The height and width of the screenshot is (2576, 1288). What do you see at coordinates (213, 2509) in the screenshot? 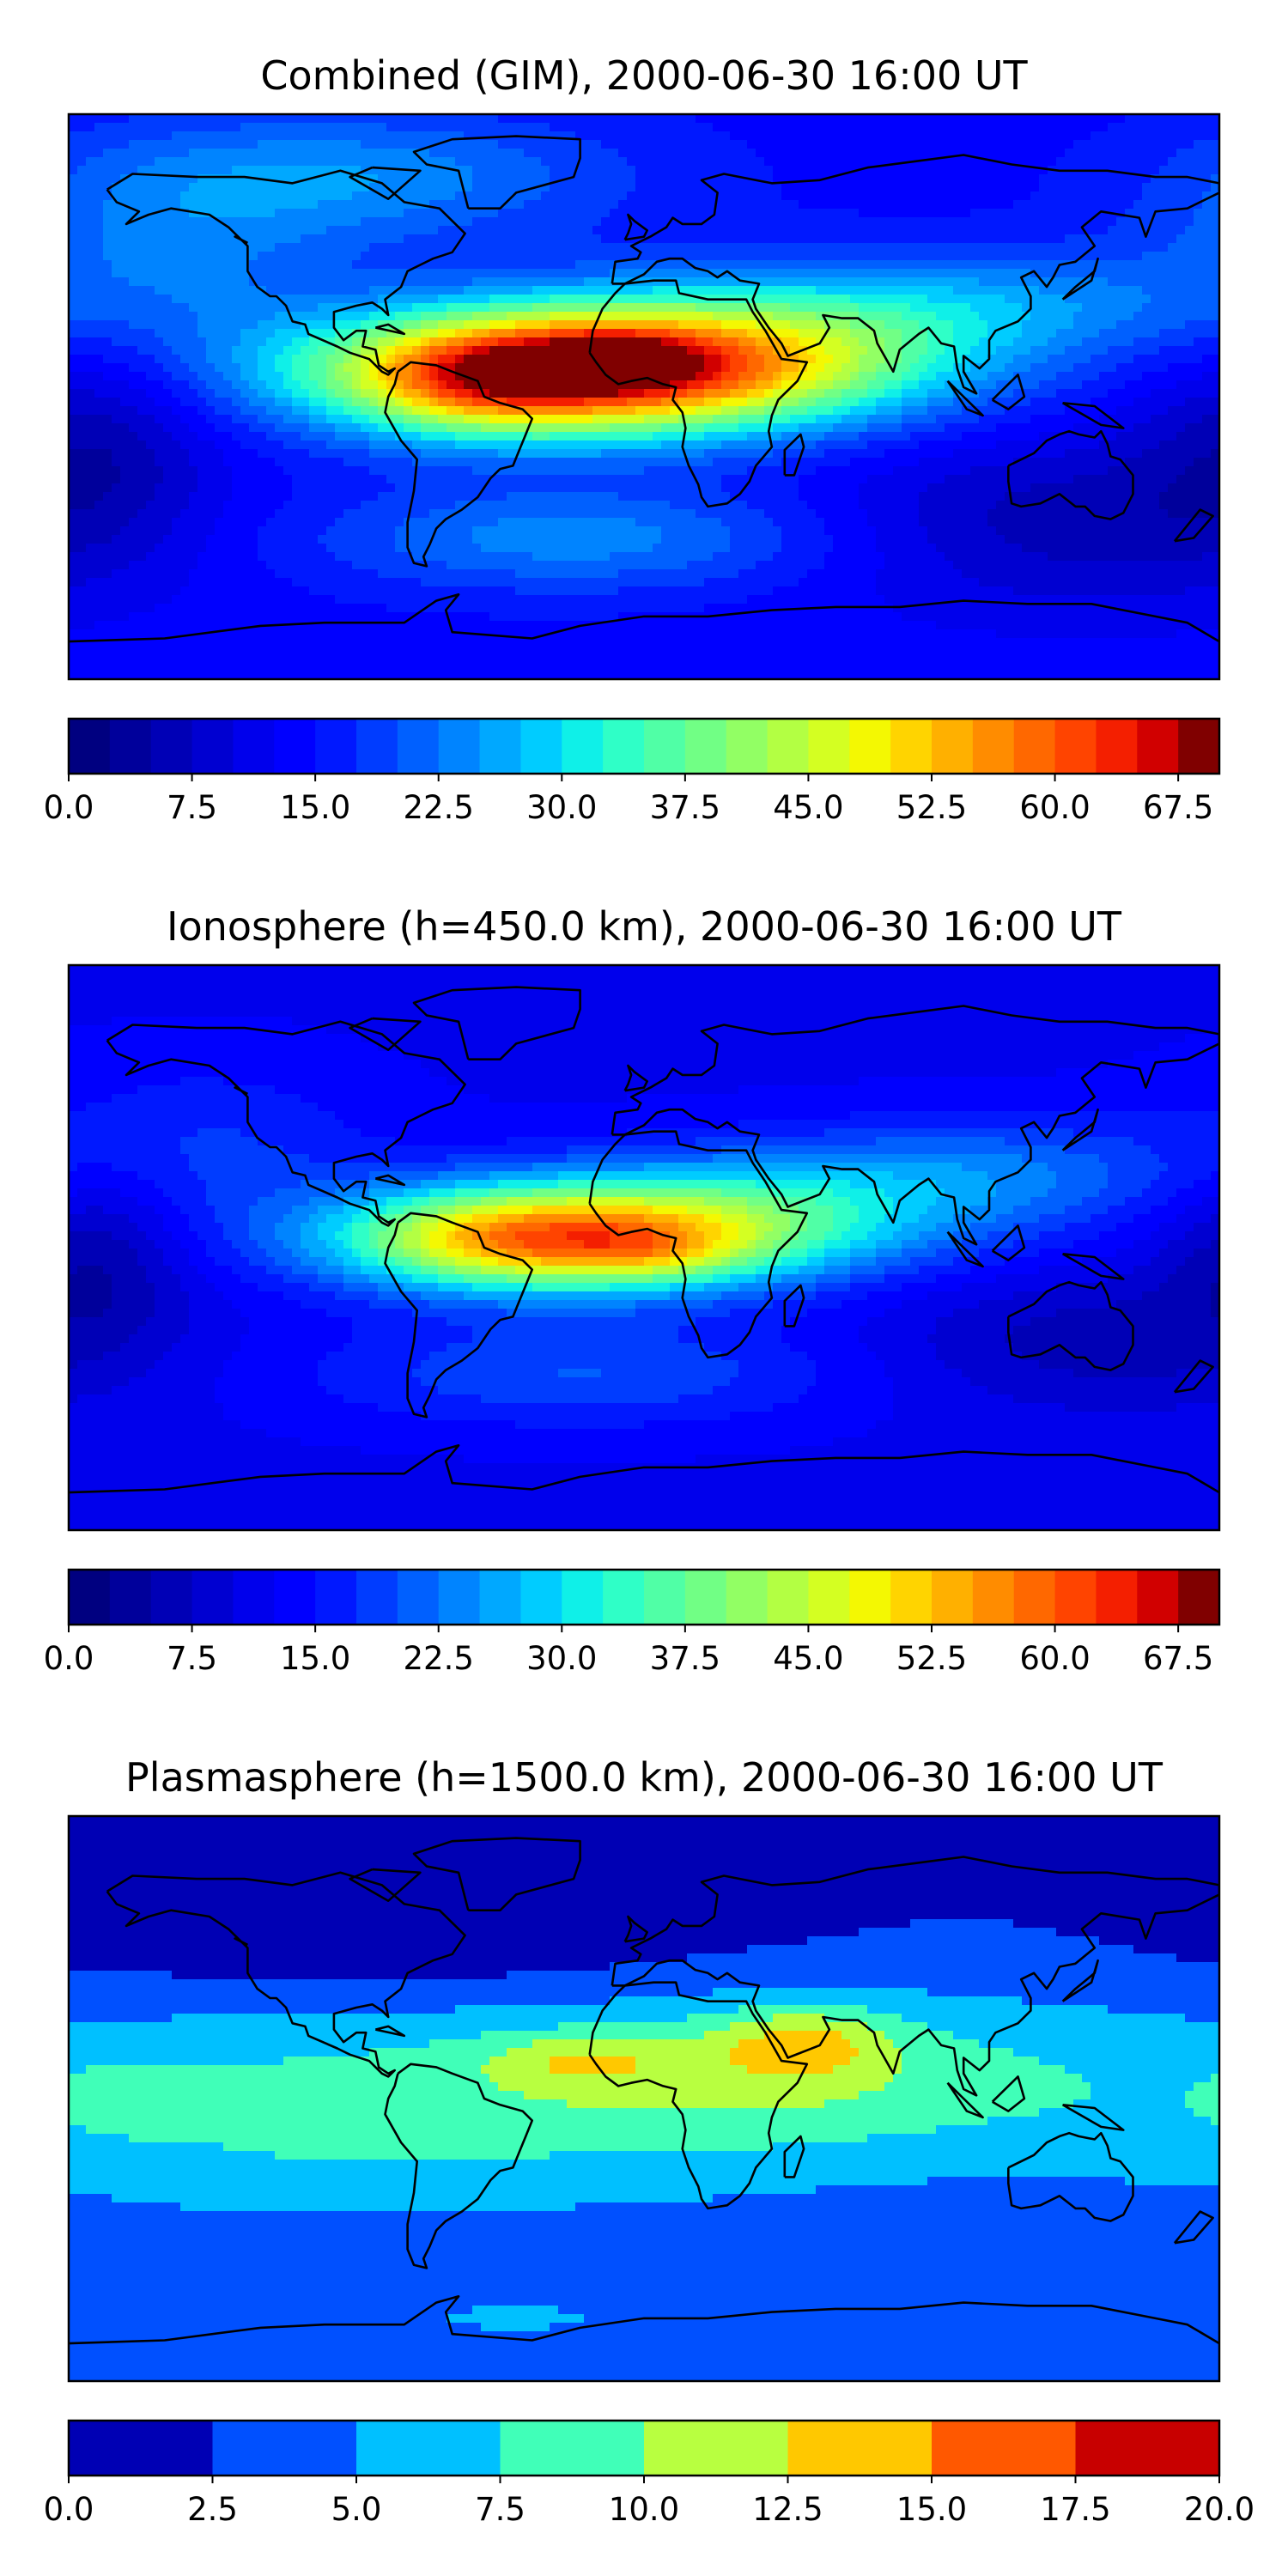
I see `colorbar-tick-label: 2.5` at bounding box center [213, 2509].